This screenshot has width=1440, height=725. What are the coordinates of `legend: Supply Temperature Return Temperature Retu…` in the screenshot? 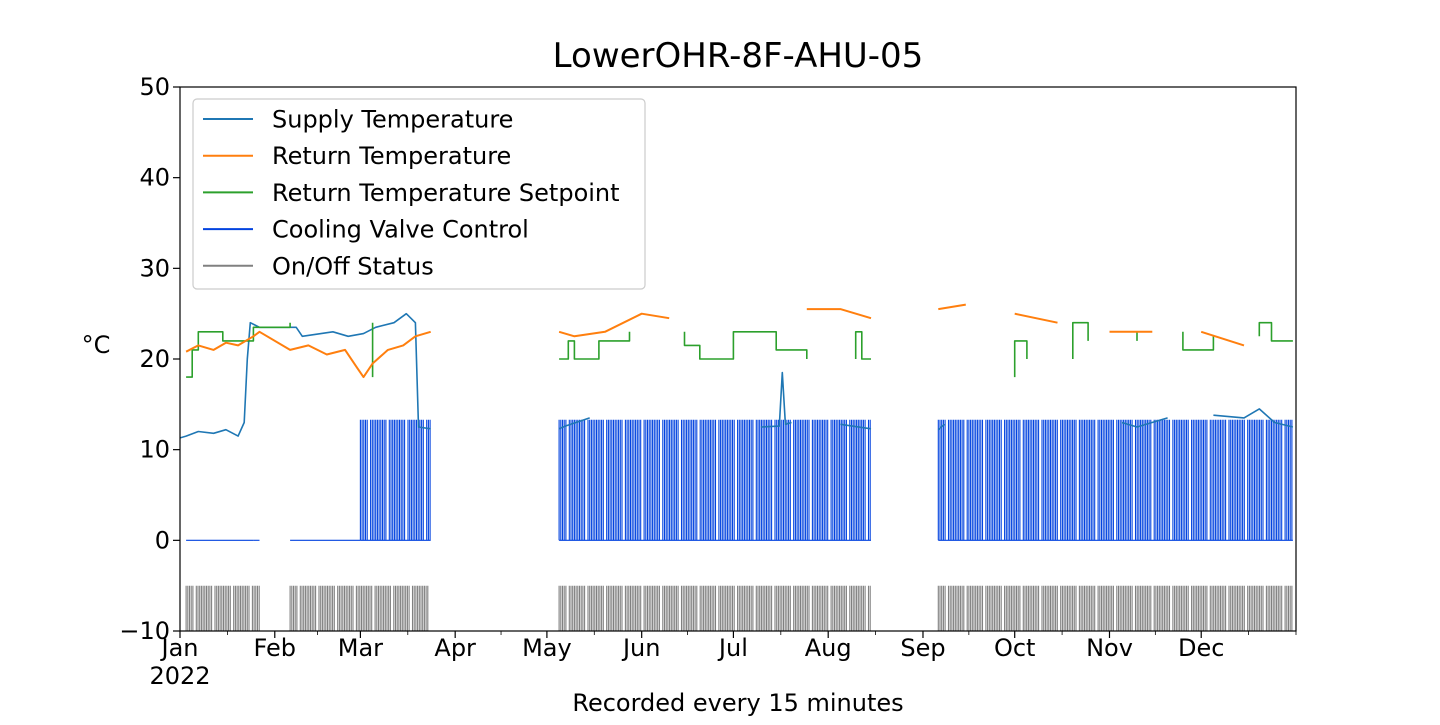 It's located at (419, 194).